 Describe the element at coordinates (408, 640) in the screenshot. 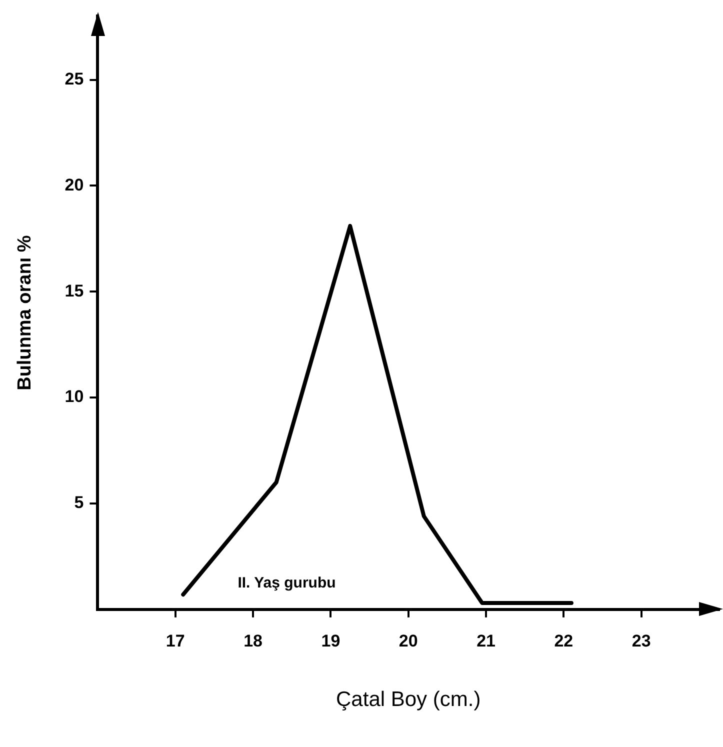

I see `x-tick-label: 20` at that location.